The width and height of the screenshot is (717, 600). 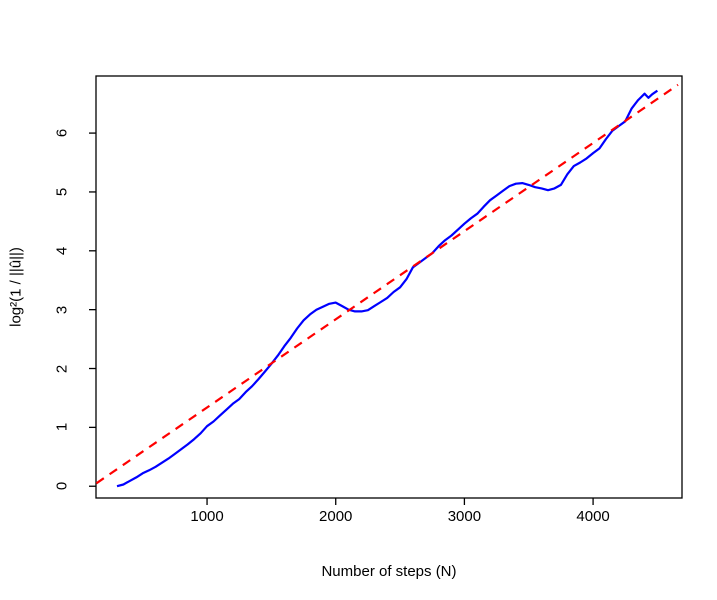 I want to click on y-tick-label: 4, so click(x=62, y=250).